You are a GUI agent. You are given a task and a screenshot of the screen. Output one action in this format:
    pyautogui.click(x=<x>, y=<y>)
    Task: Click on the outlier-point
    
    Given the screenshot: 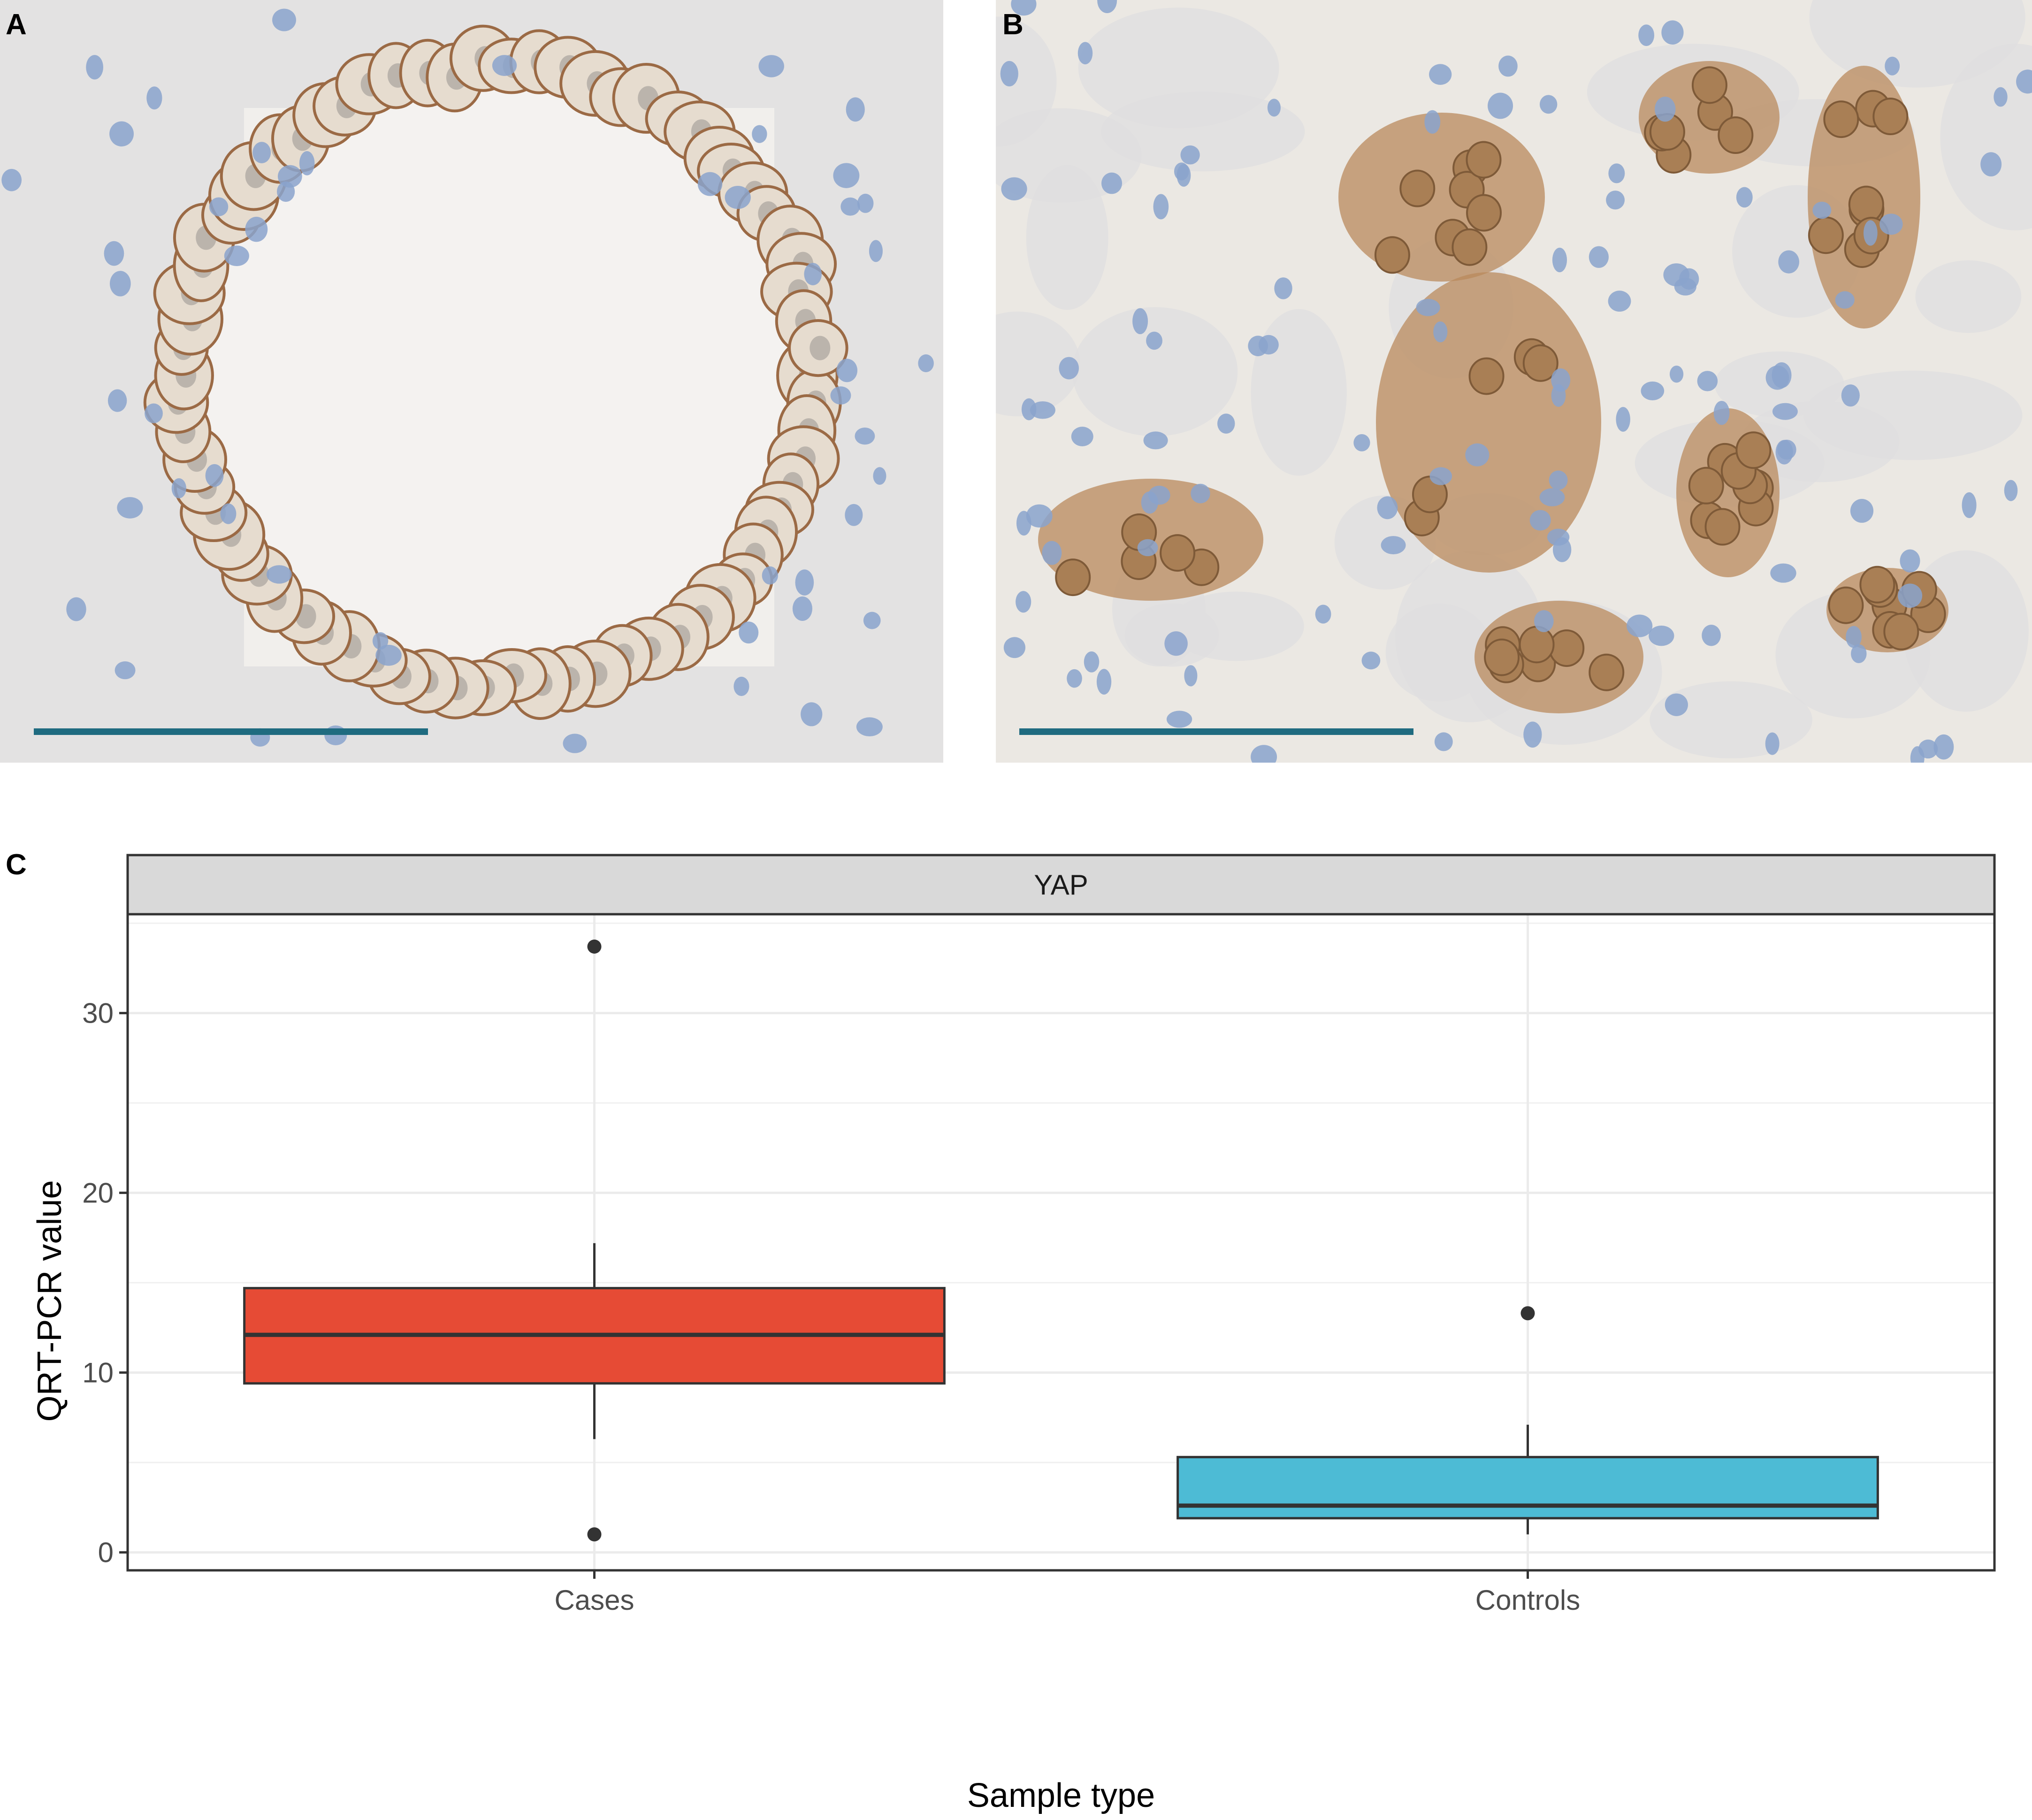 What is the action you would take?
    pyautogui.click(x=1527, y=1313)
    